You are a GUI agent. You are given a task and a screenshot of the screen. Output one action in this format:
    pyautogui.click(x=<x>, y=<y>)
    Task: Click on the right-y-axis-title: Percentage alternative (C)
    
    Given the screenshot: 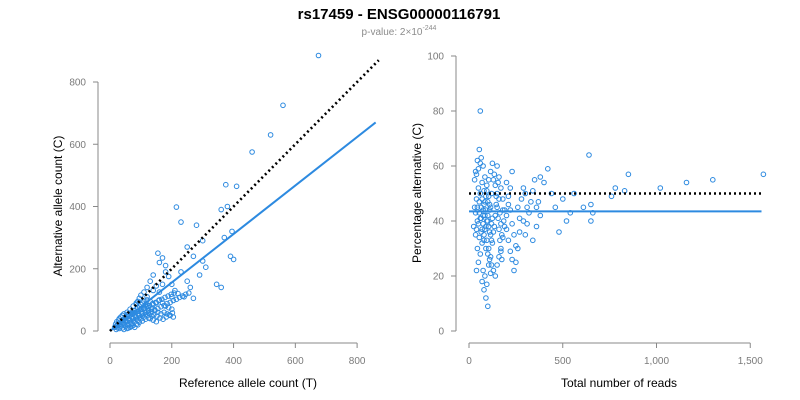 What is the action you would take?
    pyautogui.click(x=417, y=193)
    